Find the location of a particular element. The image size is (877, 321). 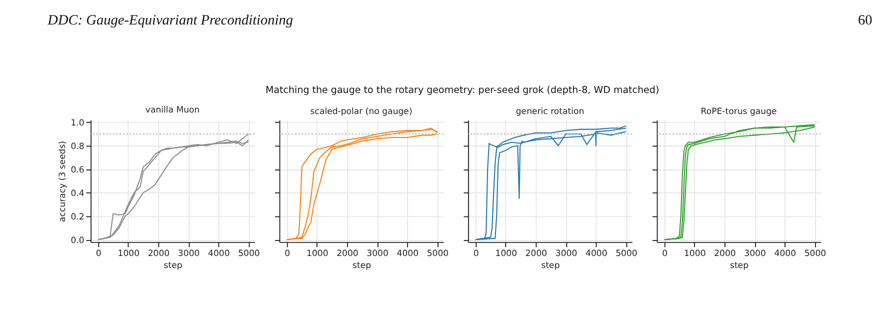

y-tick-label: 0.0 is located at coordinates (77, 241).